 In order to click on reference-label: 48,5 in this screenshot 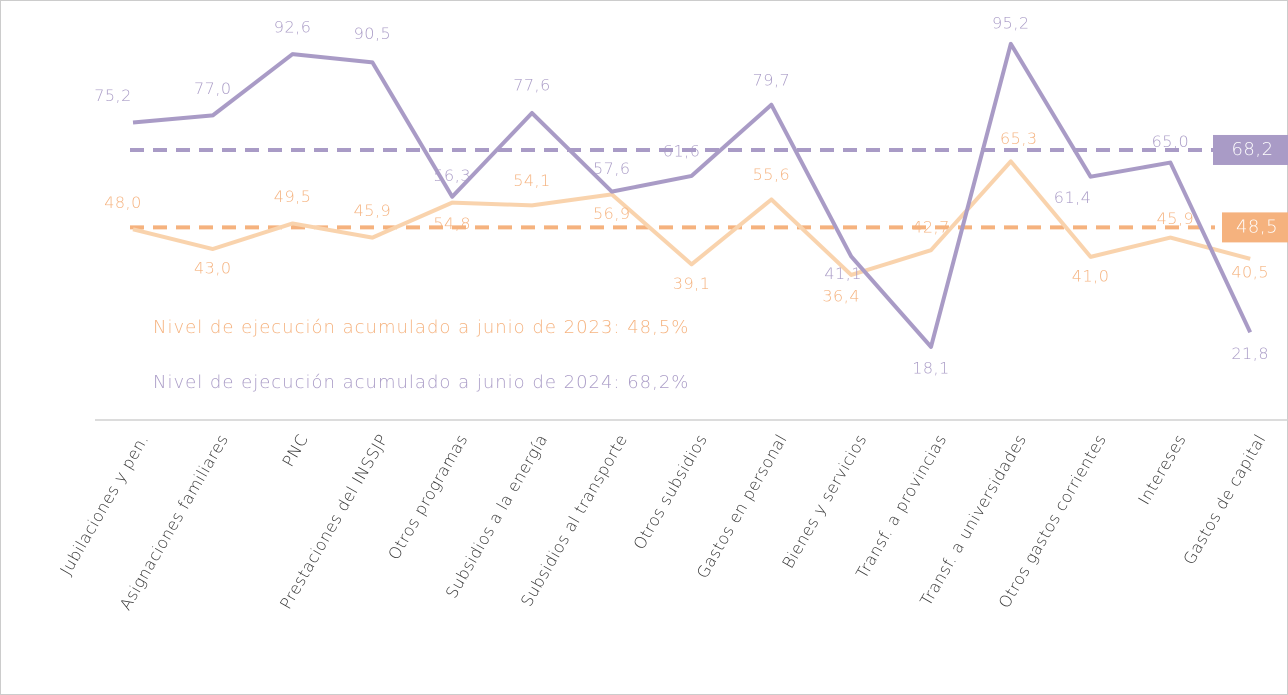, I will do `click(1257, 226)`.